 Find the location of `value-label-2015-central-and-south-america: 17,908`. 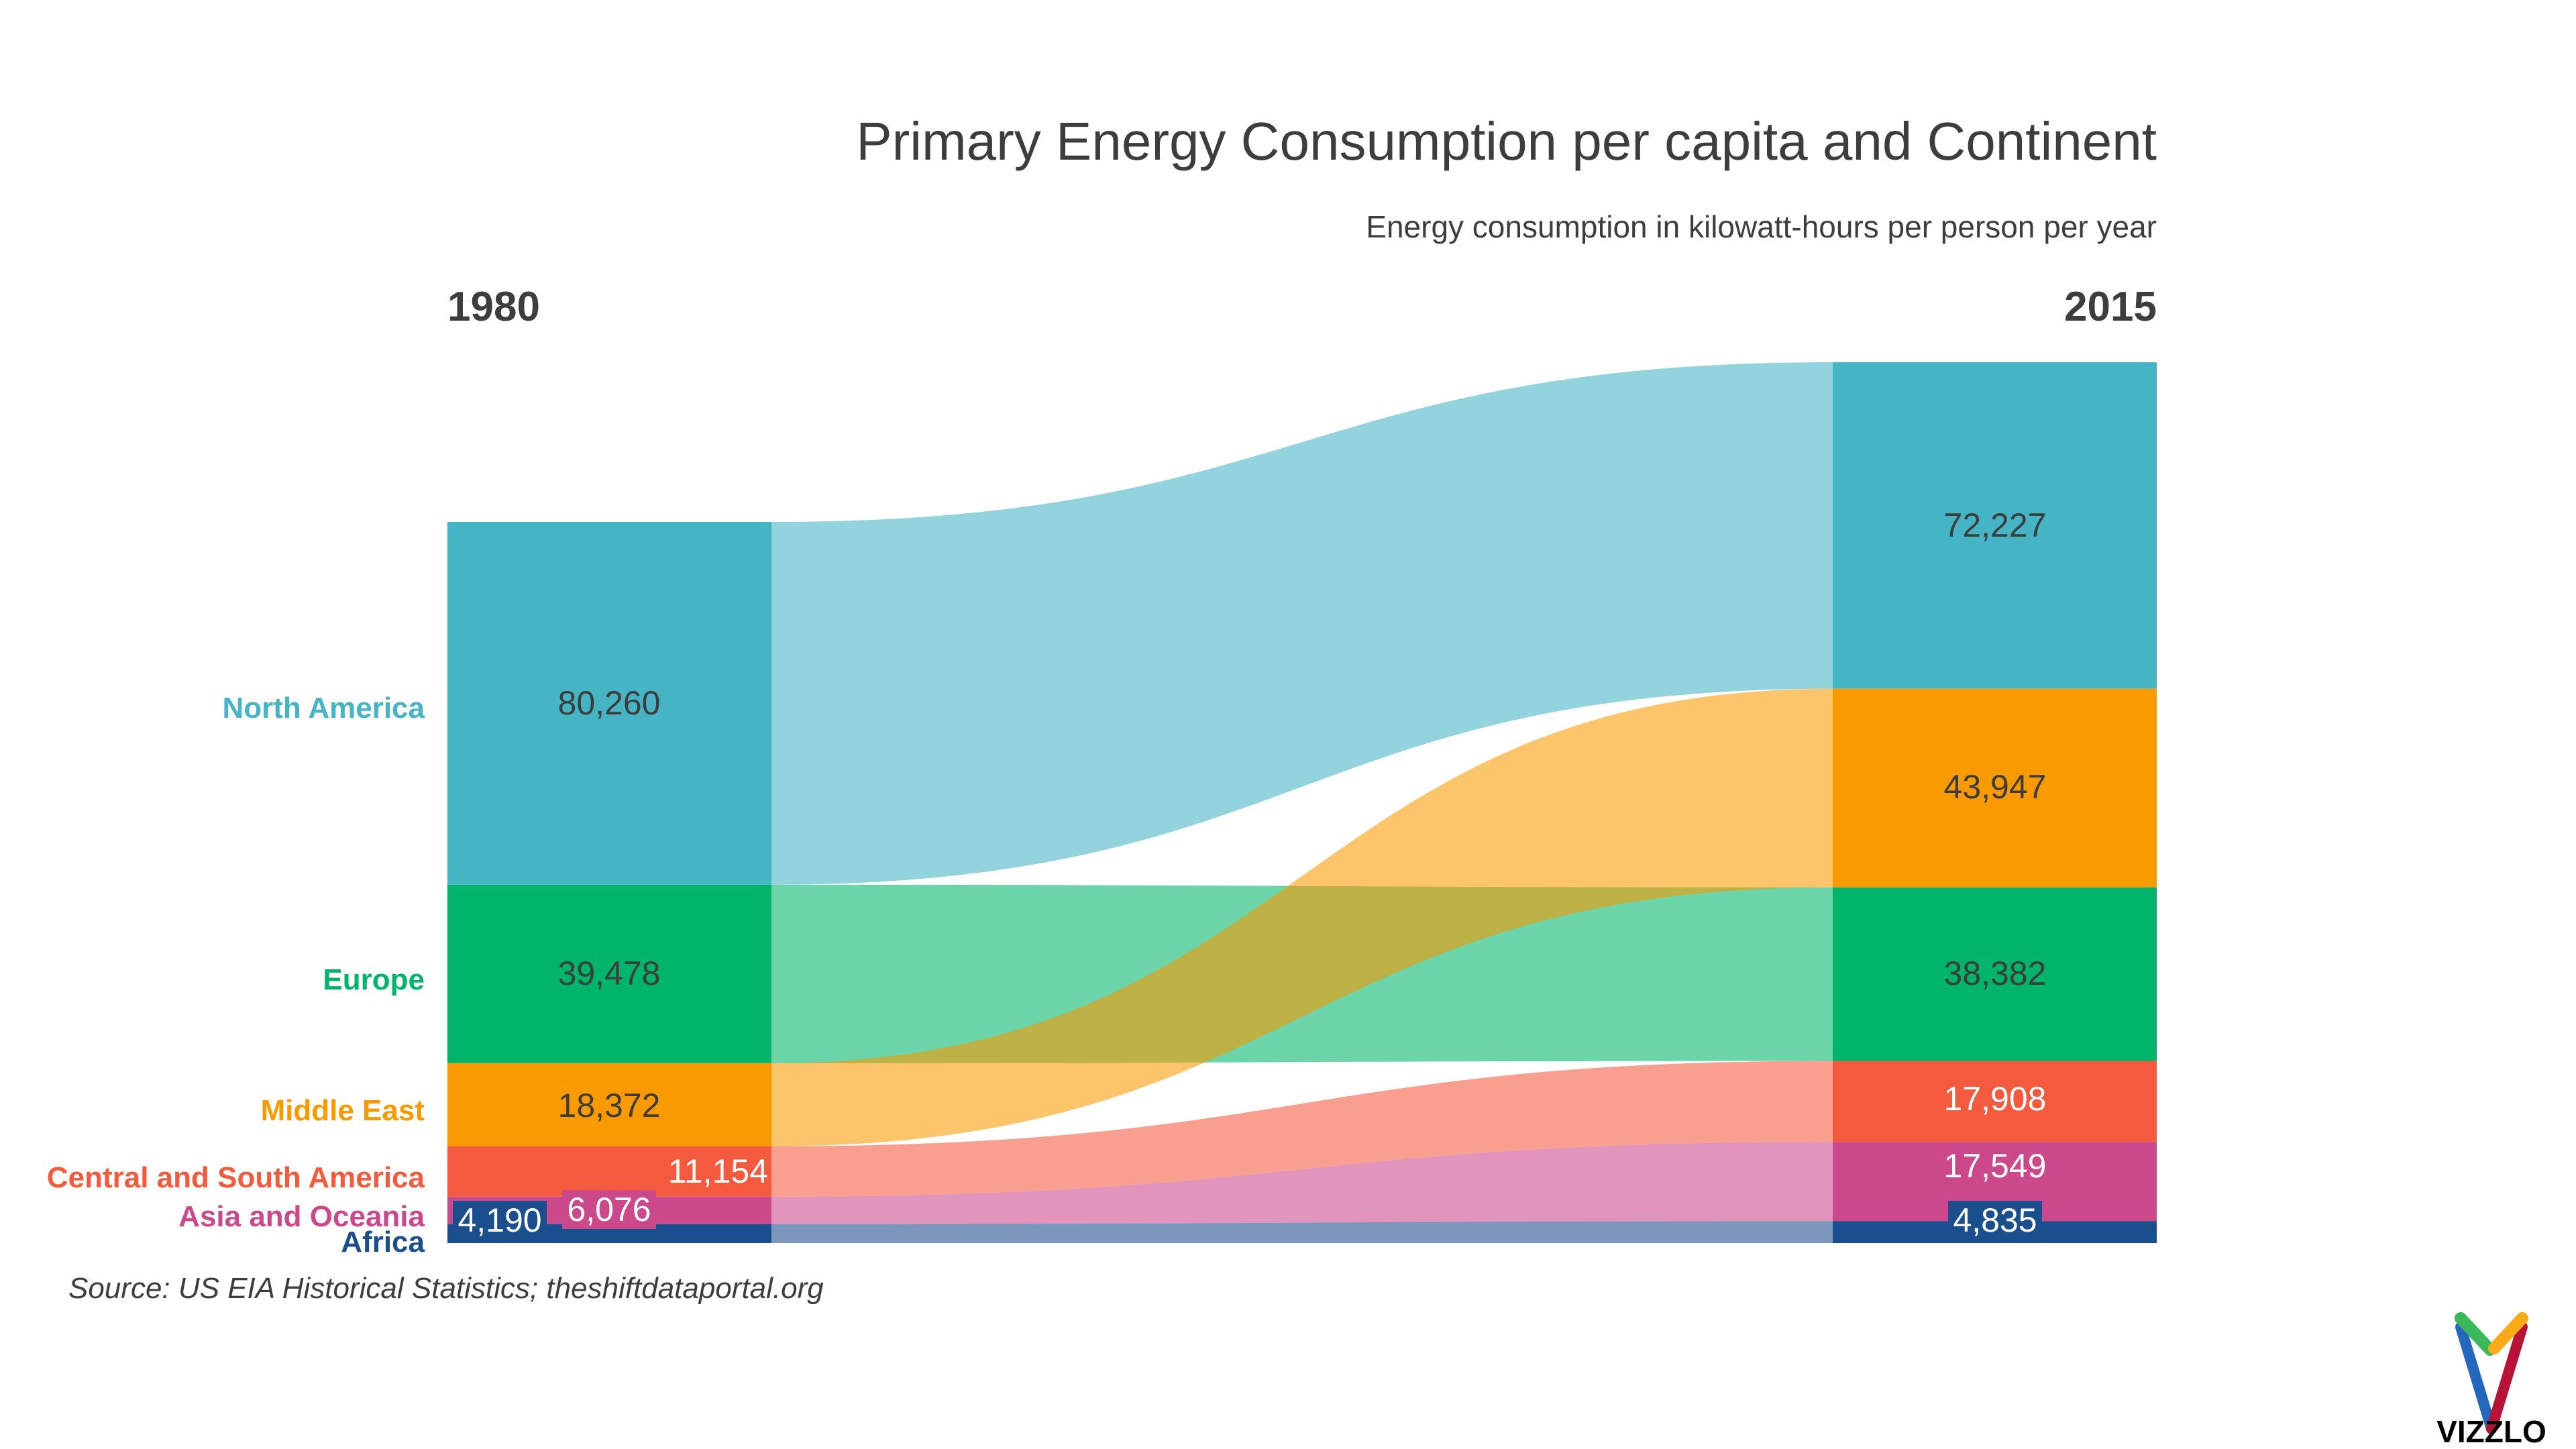

value-label-2015-central-and-south-america: 17,908 is located at coordinates (1995, 1099).